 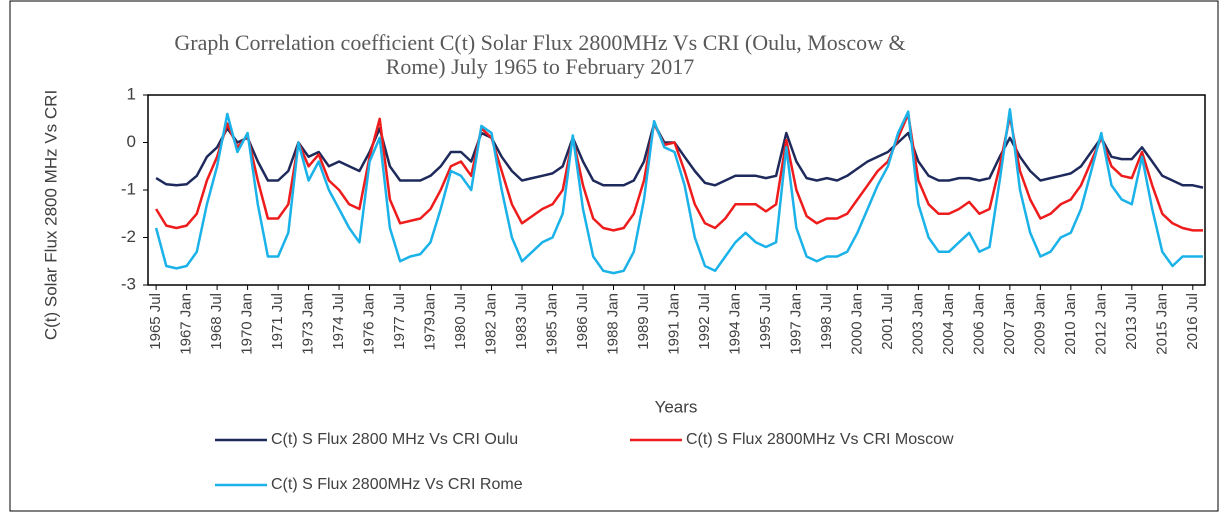 What do you see at coordinates (460, 321) in the screenshot?
I see `x-tick-label: 1980 Jul` at bounding box center [460, 321].